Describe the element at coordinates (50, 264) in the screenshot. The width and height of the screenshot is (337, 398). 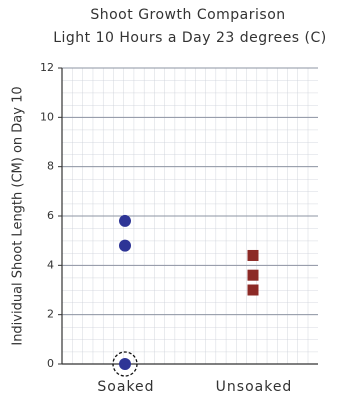
I see `y-tick-label: 4` at that location.